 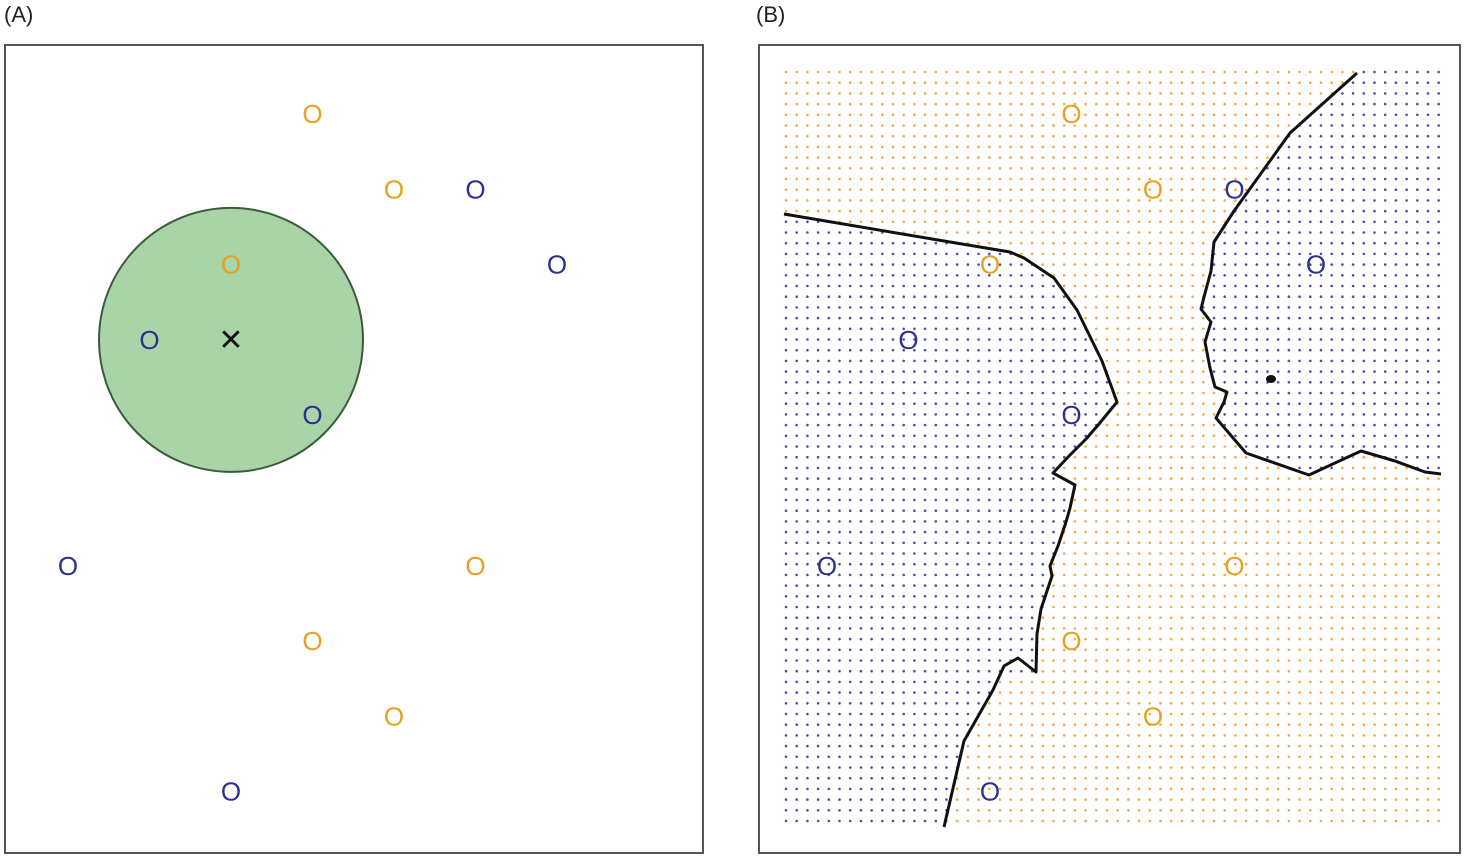 I want to click on panel-b-label: (B), so click(x=771, y=14).